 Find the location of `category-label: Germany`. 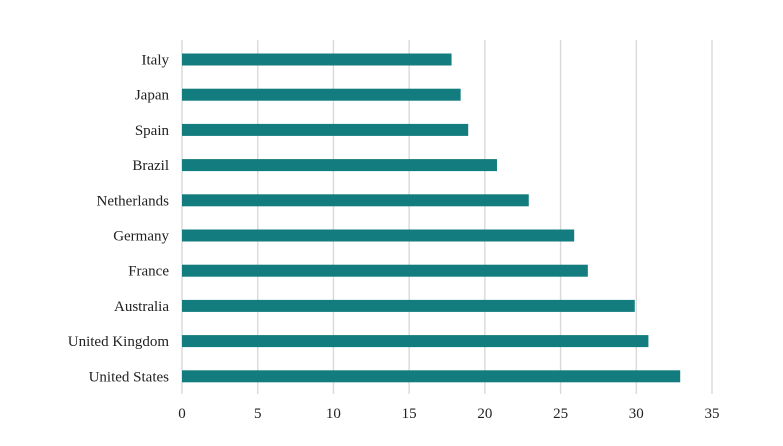

category-label: Germany is located at coordinates (141, 237).